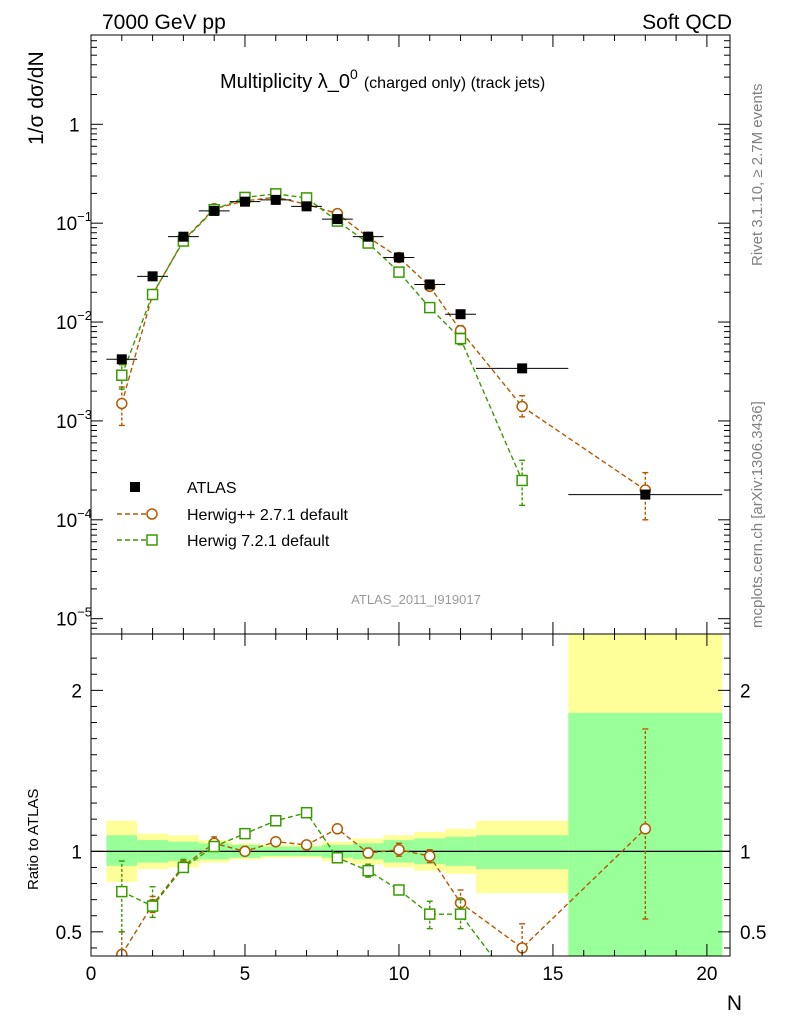 This screenshot has width=786, height=1024. What do you see at coordinates (753, 933) in the screenshot?
I see `ratio-y-tick-label-right: 0.5` at bounding box center [753, 933].